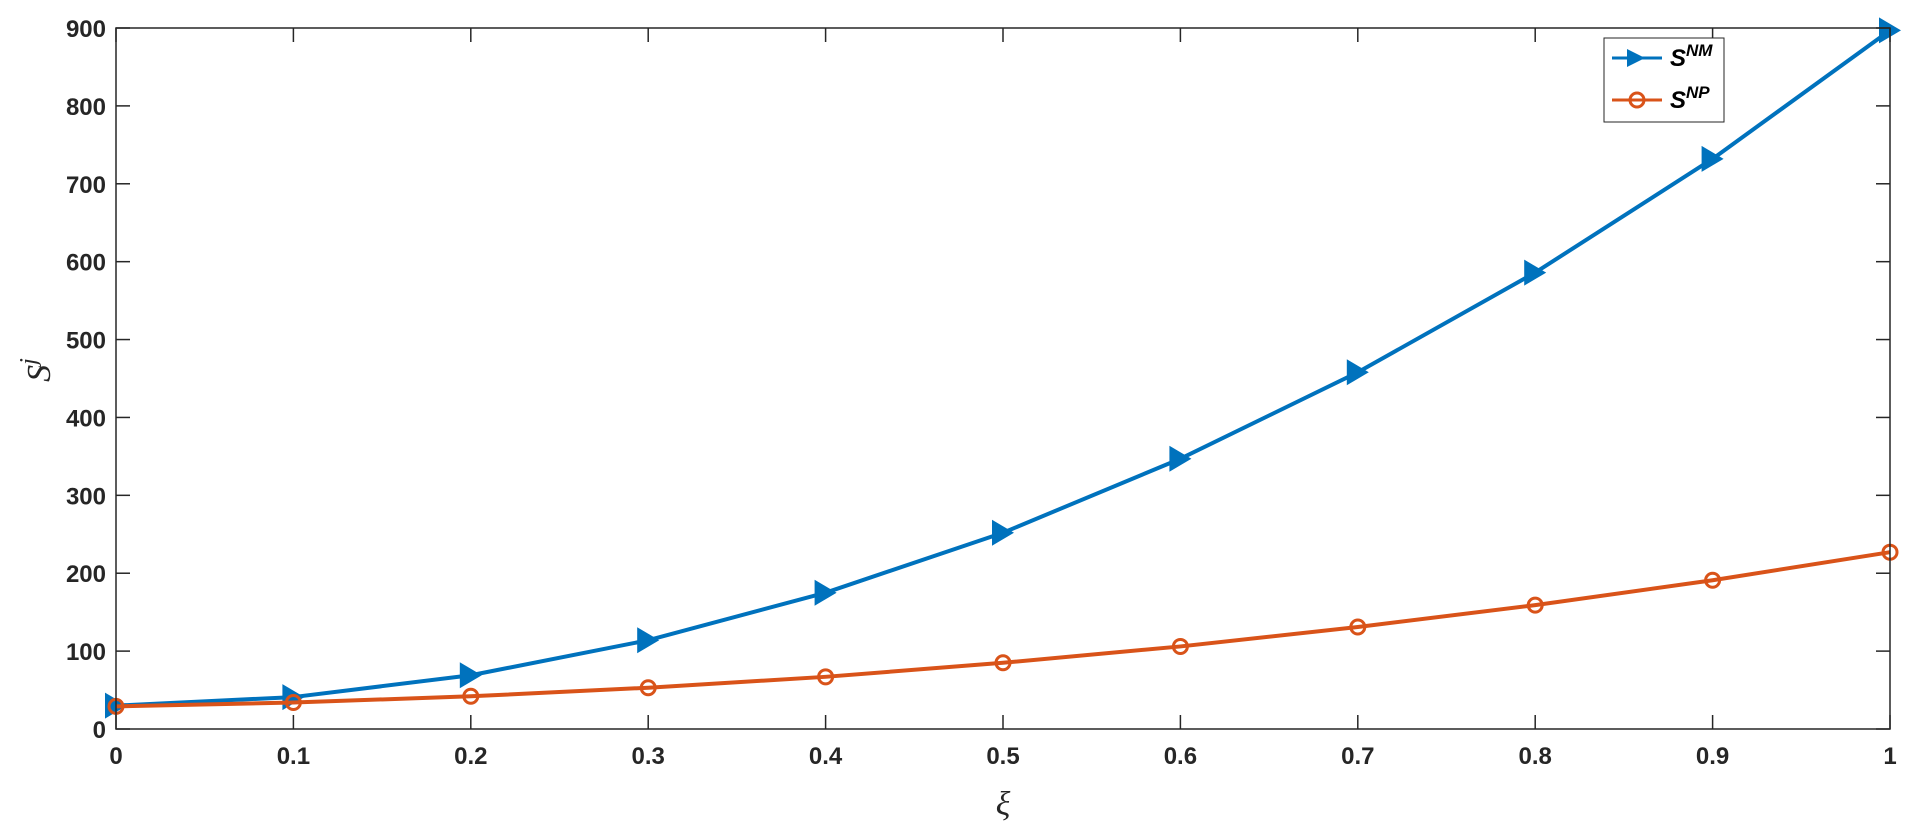 The image size is (1907, 830). I want to click on y-tick-label: 600, so click(86, 263).